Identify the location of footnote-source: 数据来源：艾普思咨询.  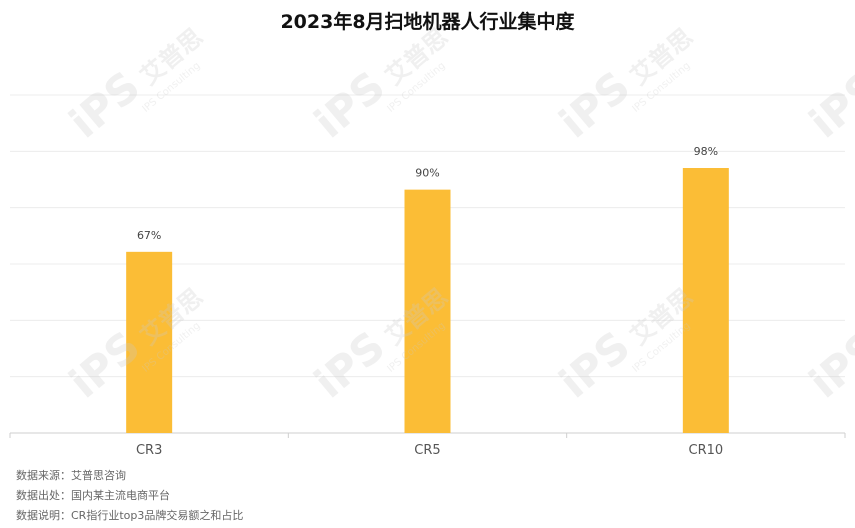
(71, 475).